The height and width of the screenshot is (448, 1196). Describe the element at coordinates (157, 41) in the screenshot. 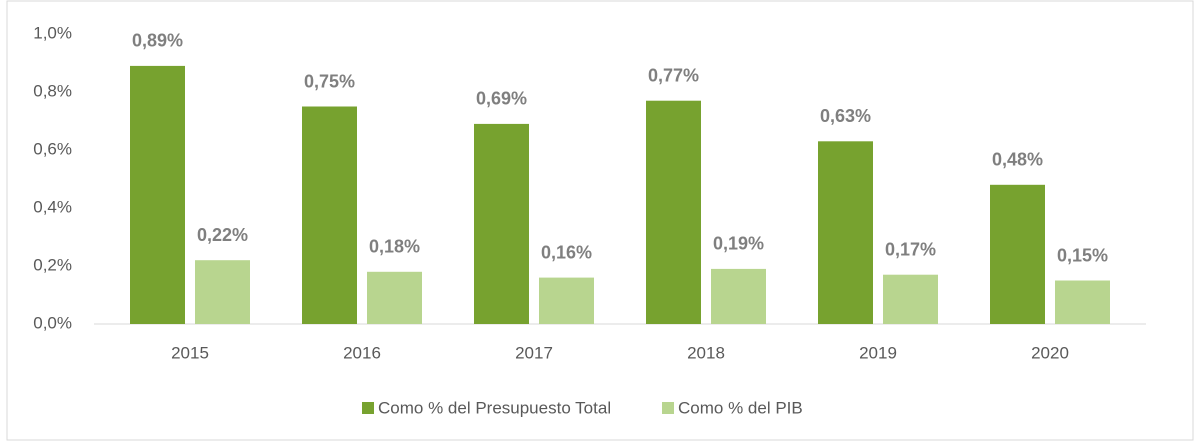

I see `value-label: 0,89%` at that location.